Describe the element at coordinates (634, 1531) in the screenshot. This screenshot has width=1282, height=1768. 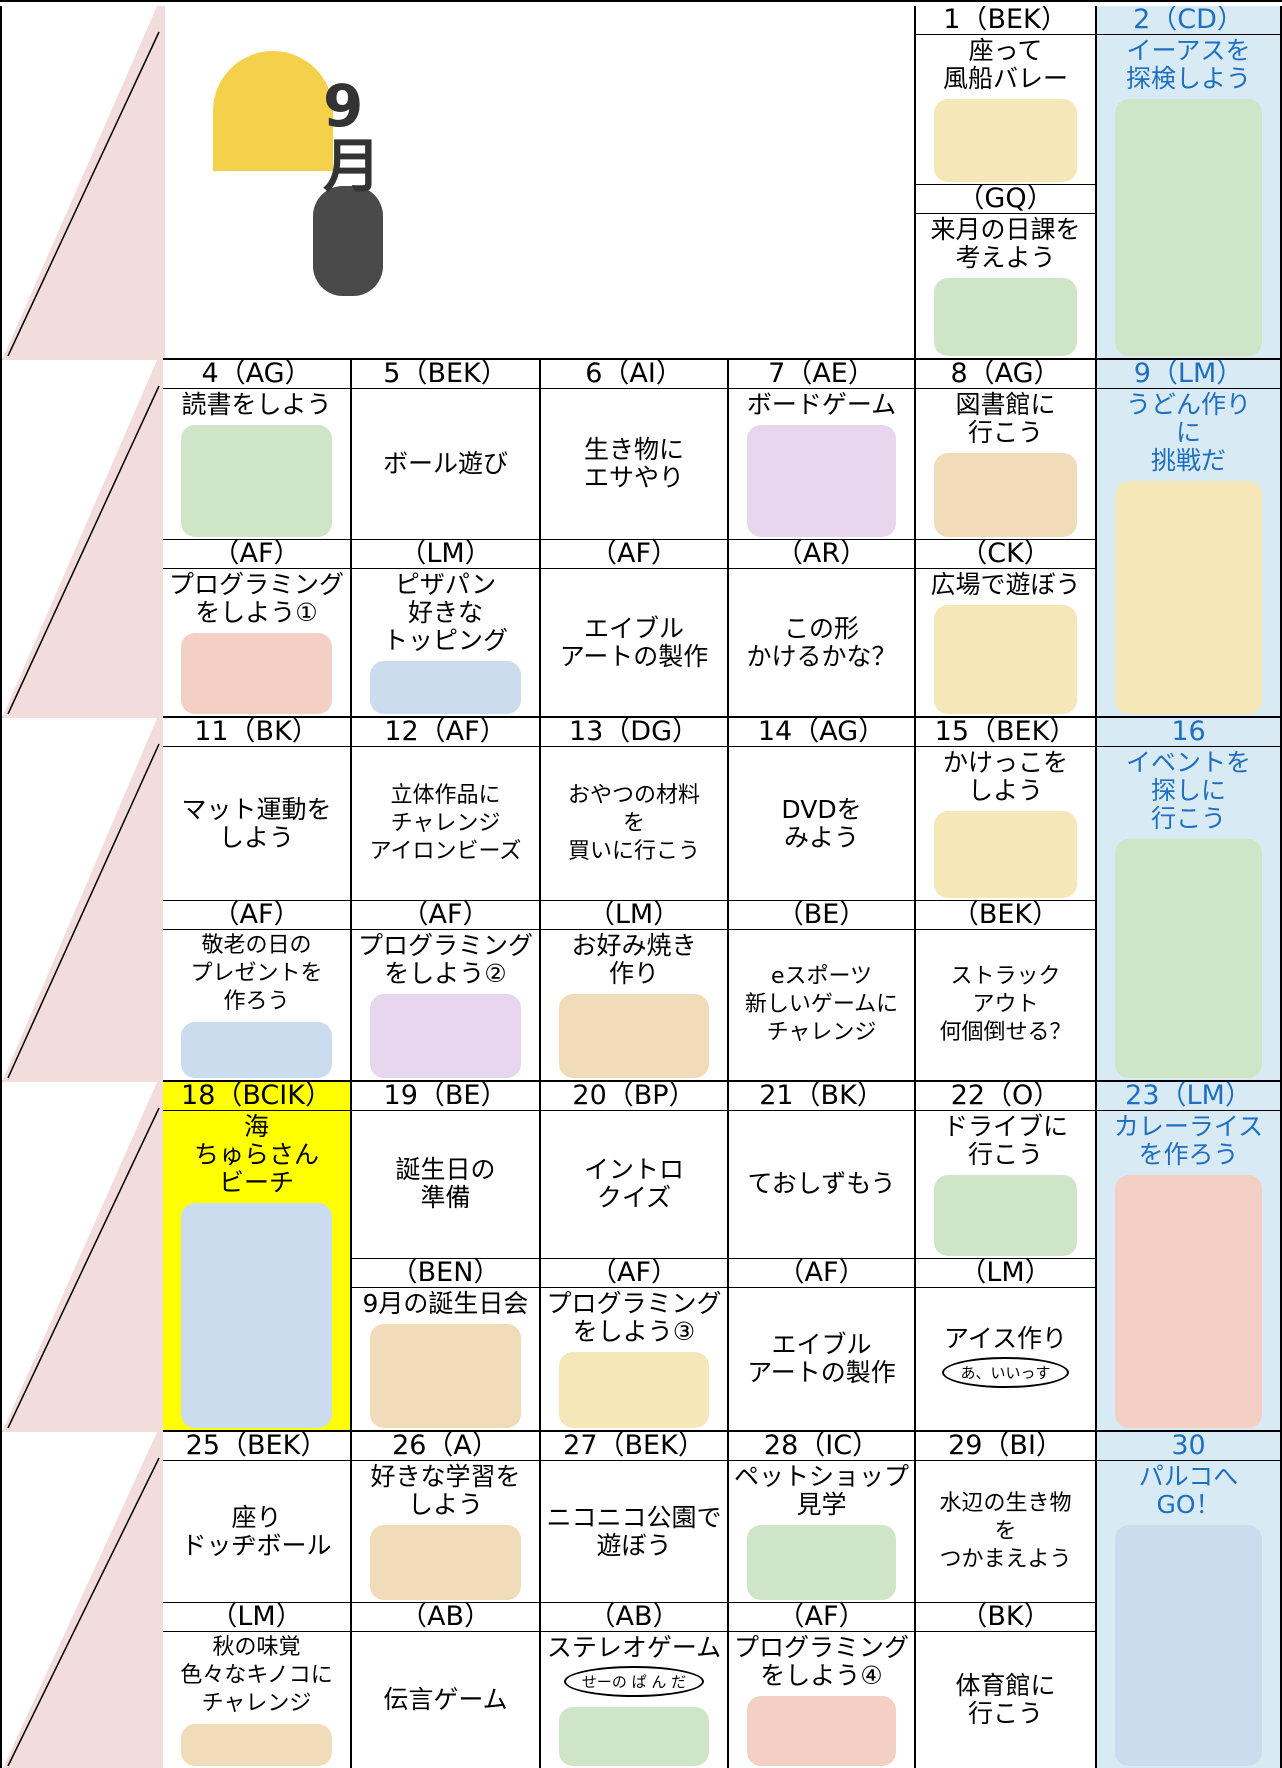
I see `session: ニコニコ公園で 遊ぼう` at that location.